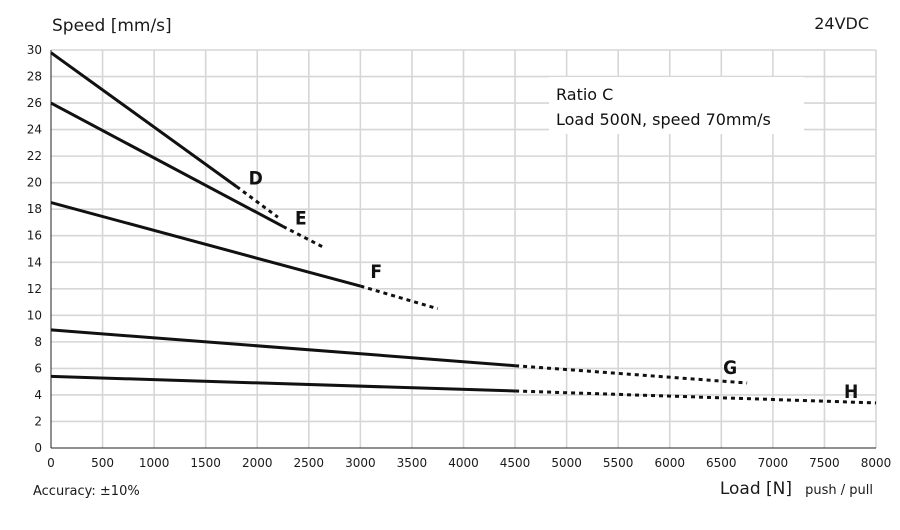  I want to click on x-tick-label: 7000, so click(773, 463).